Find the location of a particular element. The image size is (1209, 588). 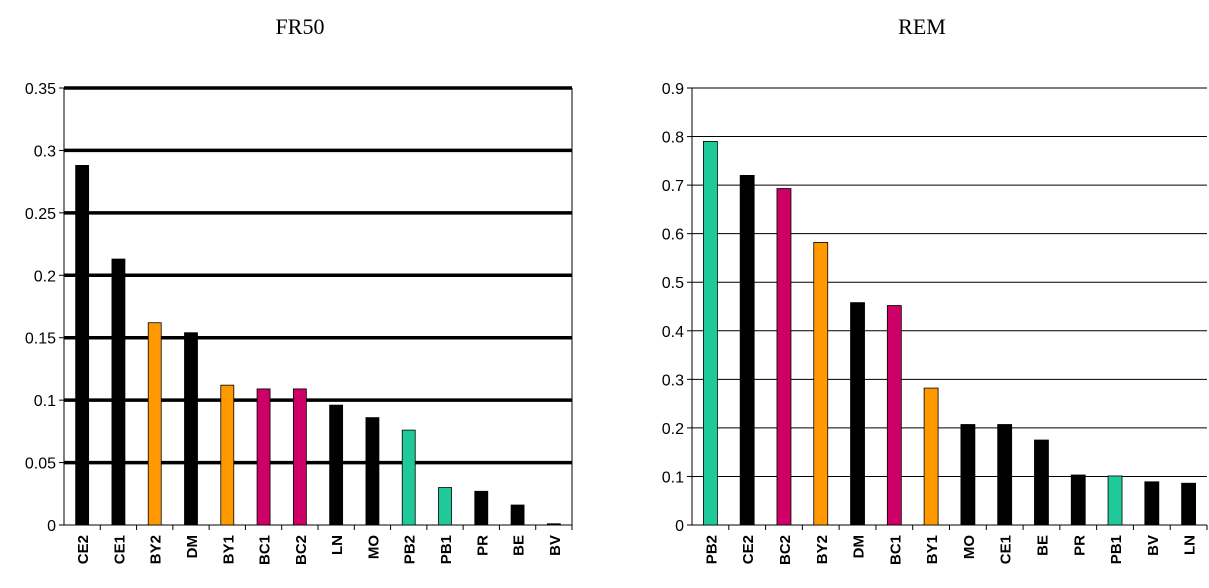

rem-bar-mo is located at coordinates (968, 475).